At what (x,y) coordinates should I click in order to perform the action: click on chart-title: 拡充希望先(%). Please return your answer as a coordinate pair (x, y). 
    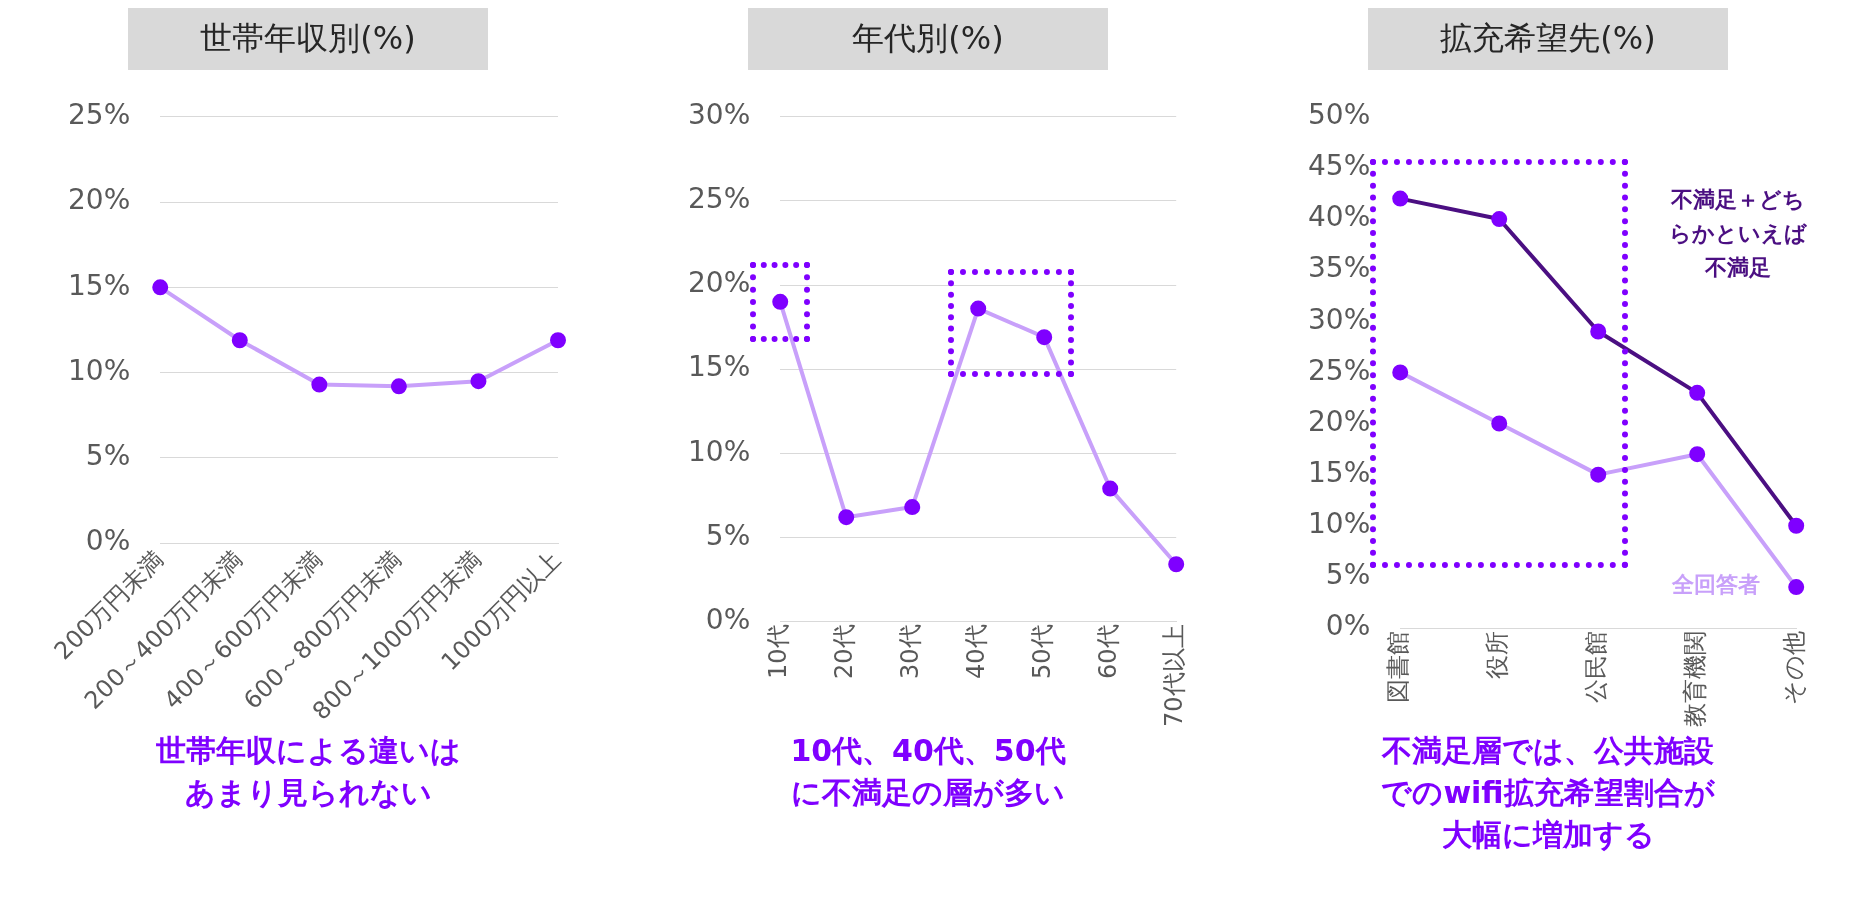
    Looking at the image, I should click on (1548, 39).